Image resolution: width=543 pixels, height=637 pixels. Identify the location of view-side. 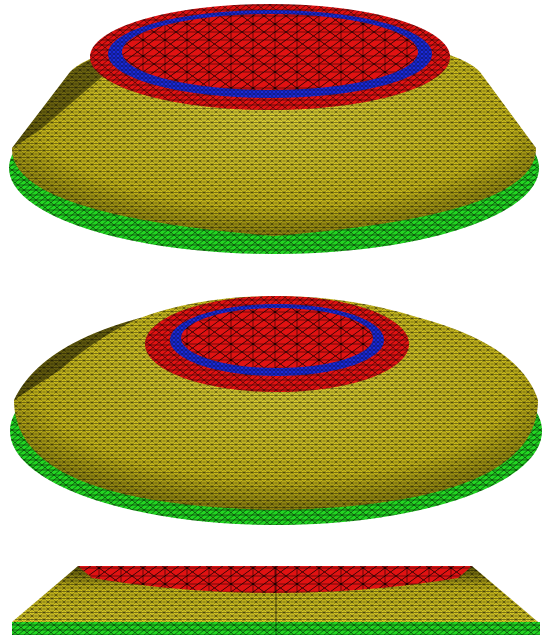
(276, 600).